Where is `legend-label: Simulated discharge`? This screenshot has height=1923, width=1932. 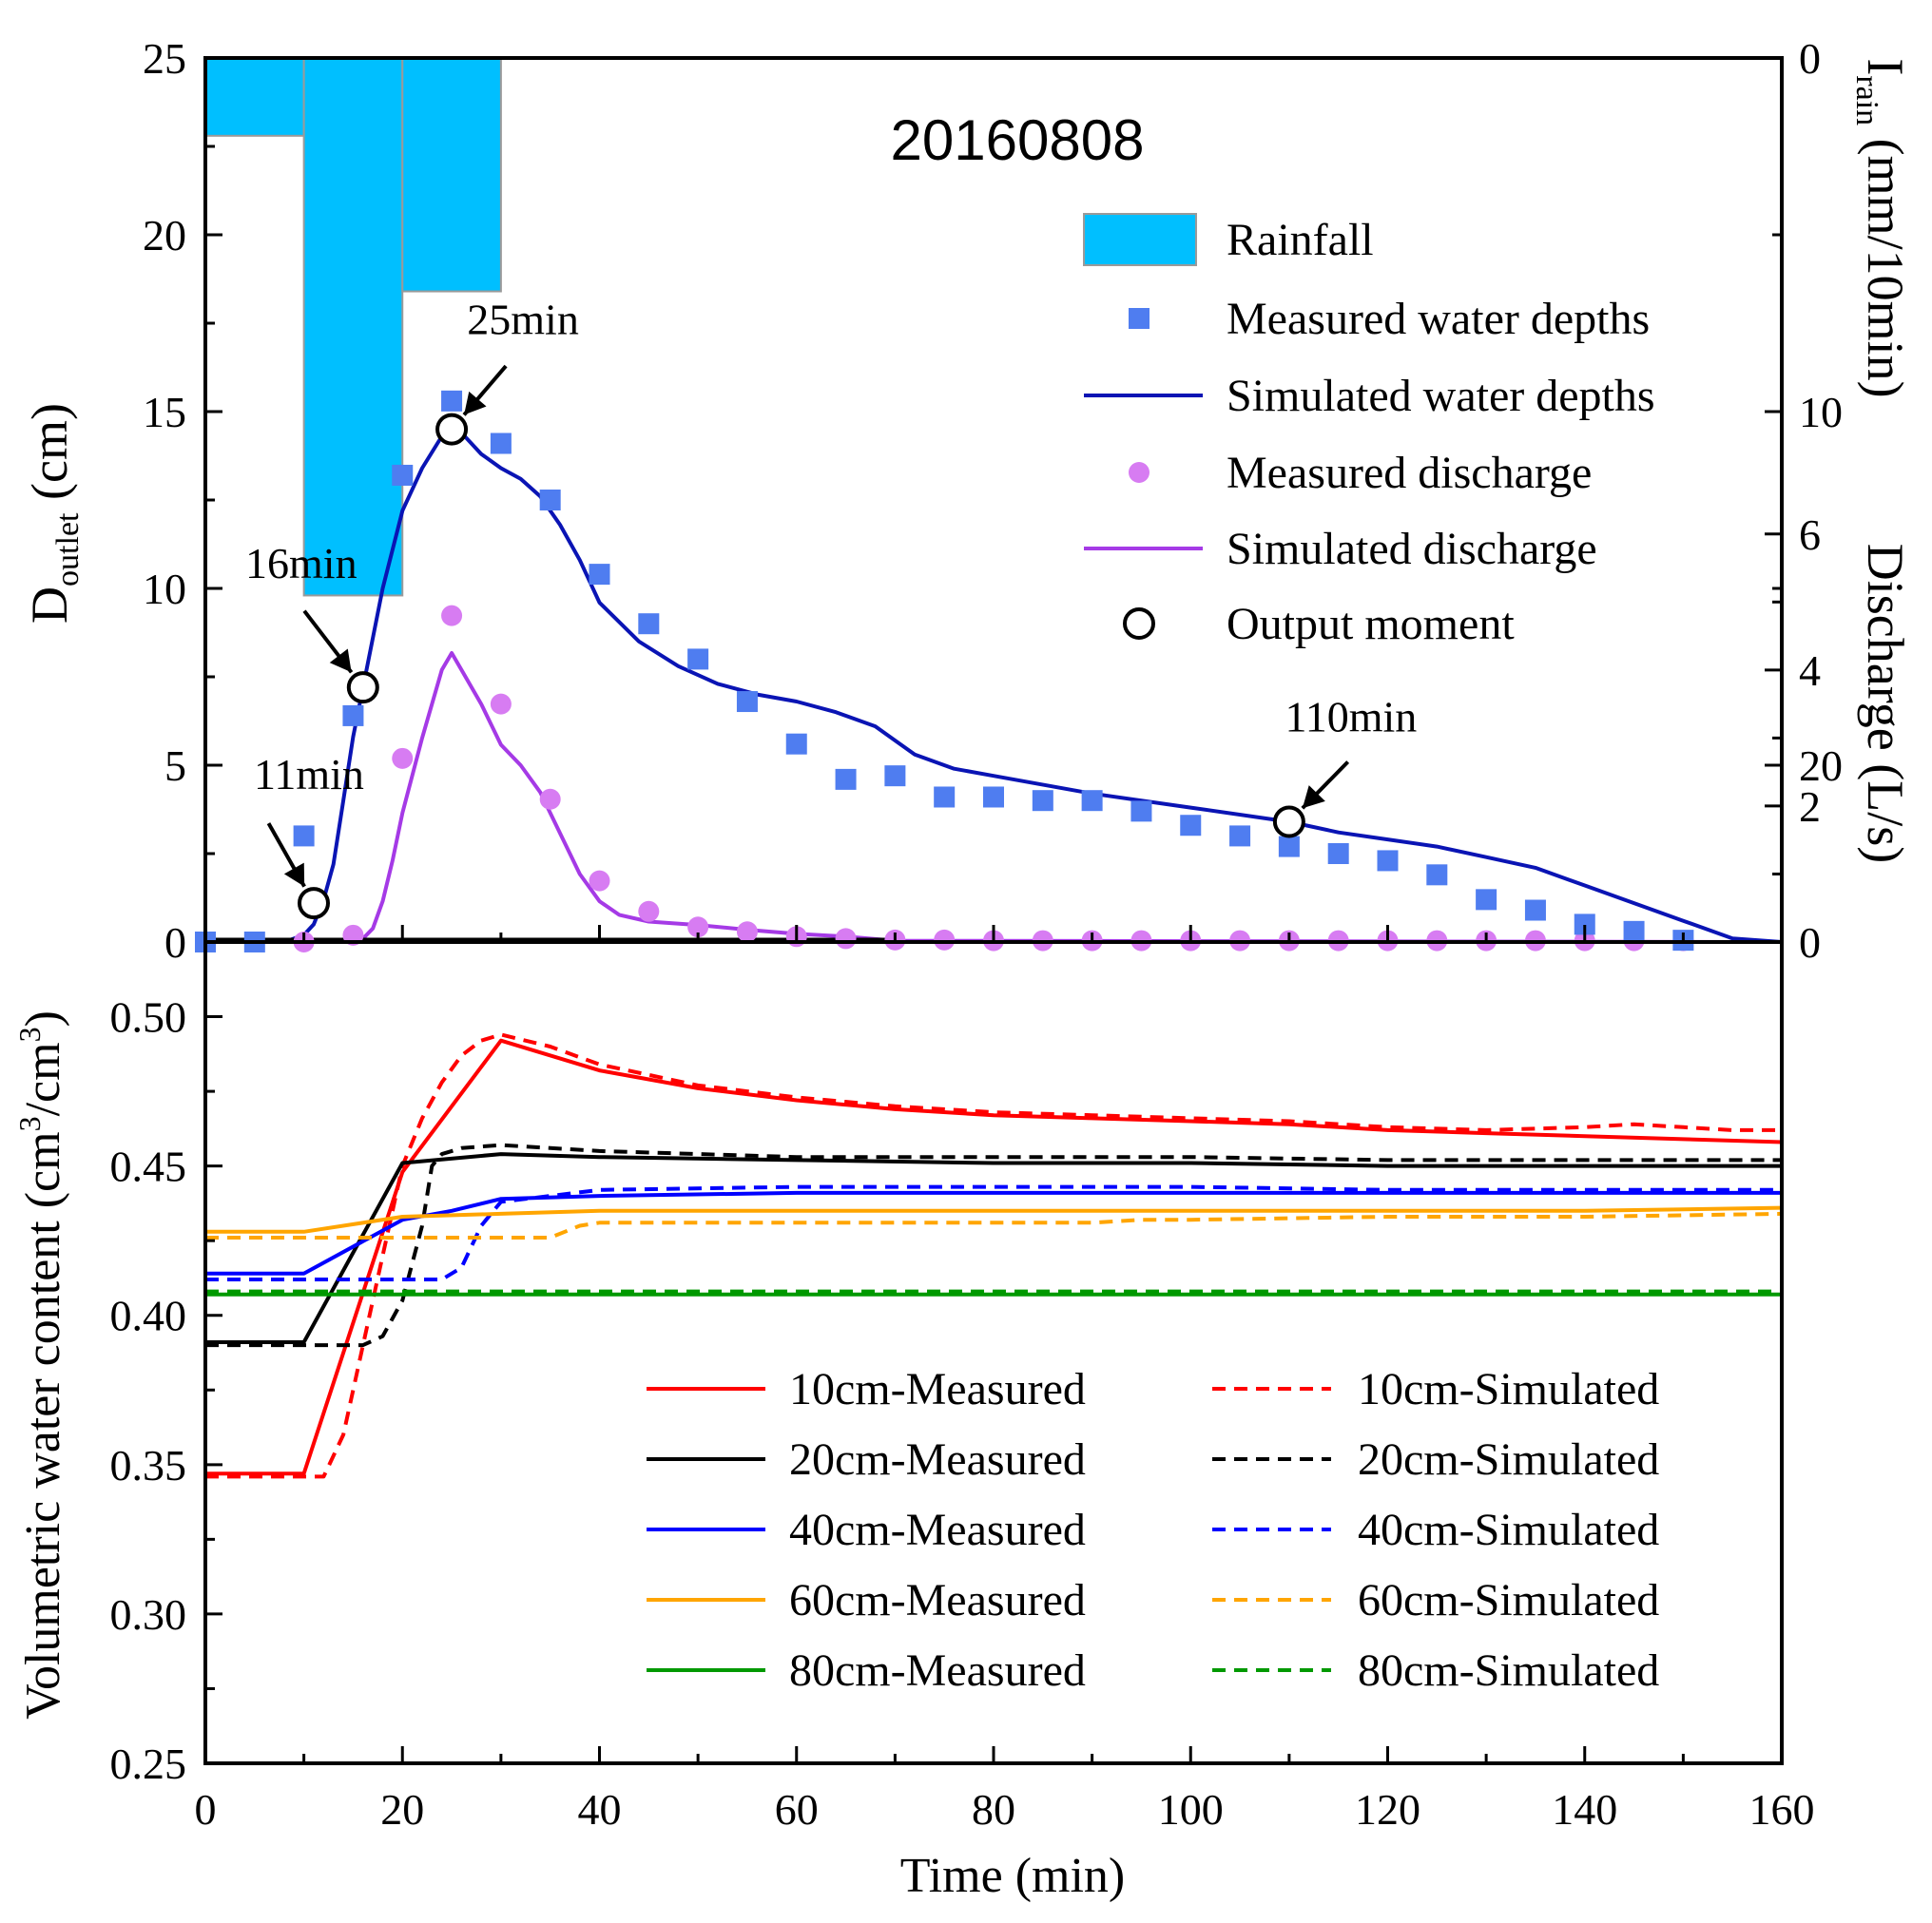
legend-label: Simulated discharge is located at coordinates (1412, 549).